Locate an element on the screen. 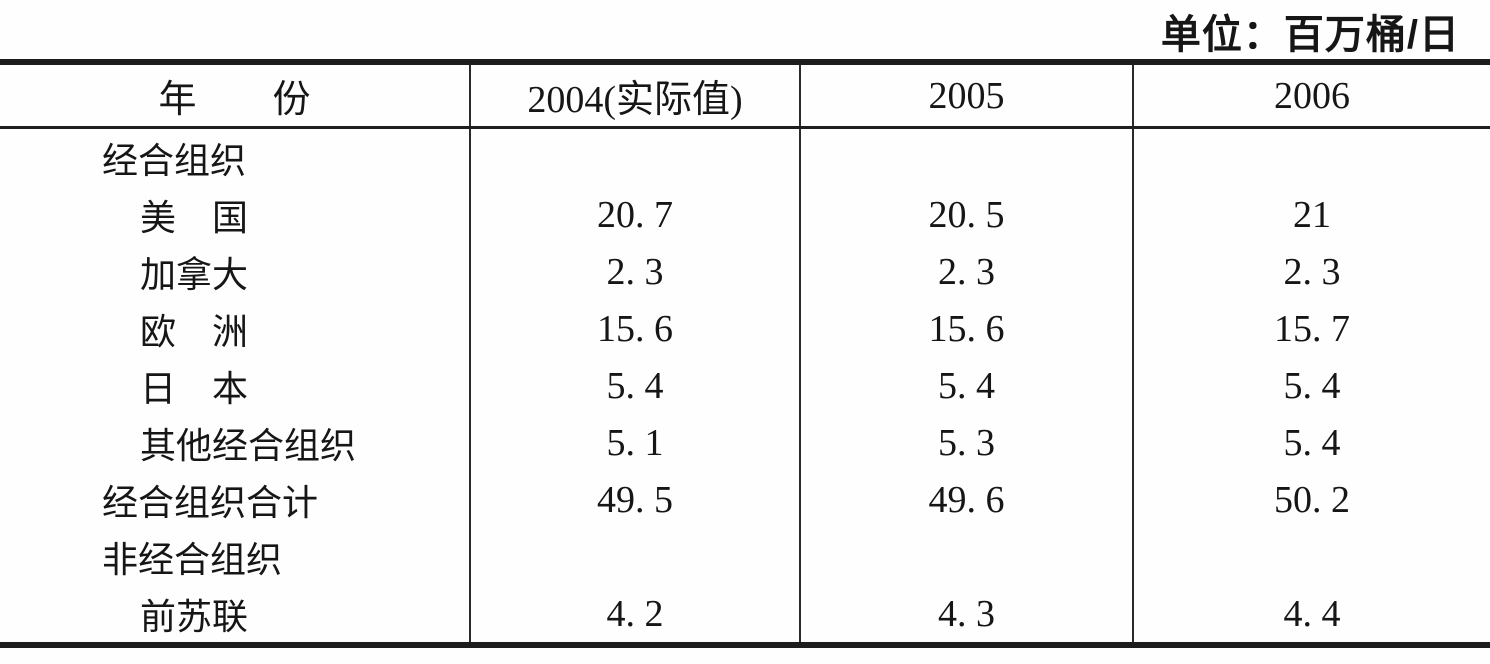 This screenshot has height=664, width=1490. column-header-2006: 2006 is located at coordinates (1311, 95).